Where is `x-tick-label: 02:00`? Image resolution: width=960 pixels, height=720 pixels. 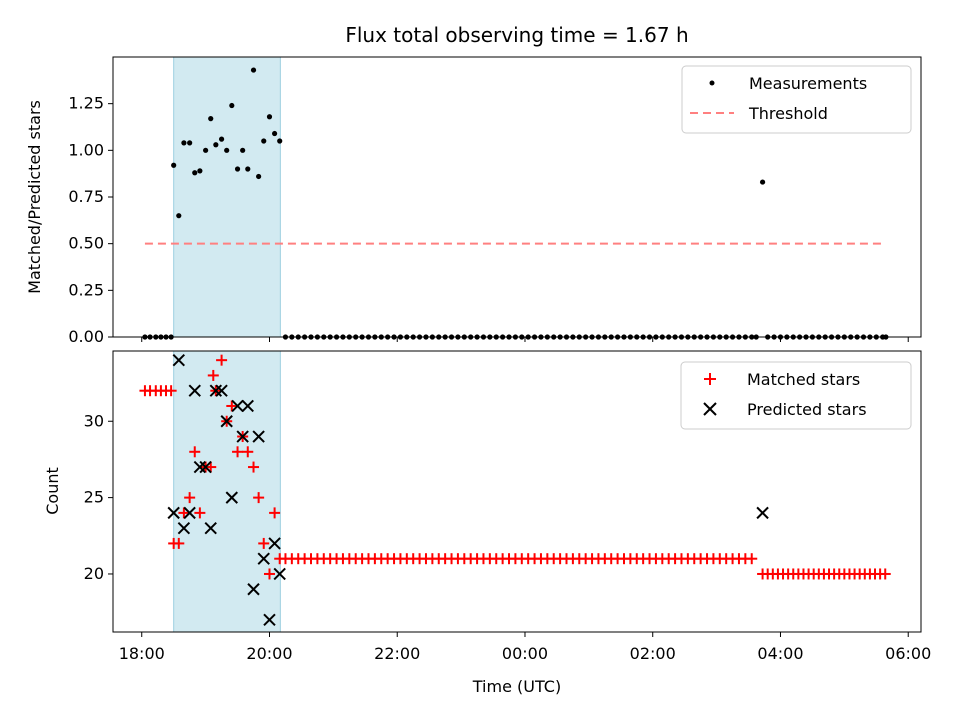 x-tick-label: 02:00 is located at coordinates (653, 653).